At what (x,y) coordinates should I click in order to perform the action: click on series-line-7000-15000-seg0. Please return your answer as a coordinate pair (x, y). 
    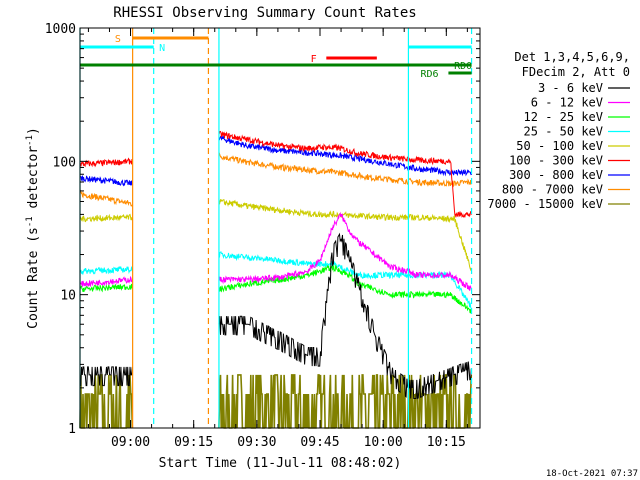
    Looking at the image, I should click on (106, 401).